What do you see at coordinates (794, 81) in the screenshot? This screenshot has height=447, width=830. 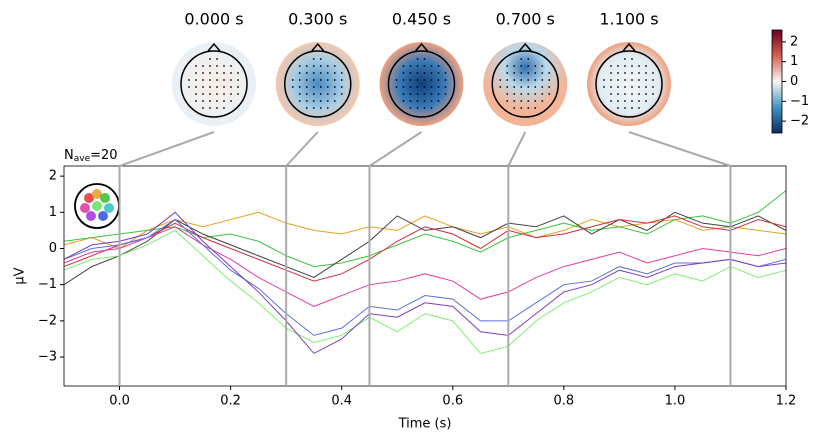 I see `colorbar-tick-label: 0` at bounding box center [794, 81].